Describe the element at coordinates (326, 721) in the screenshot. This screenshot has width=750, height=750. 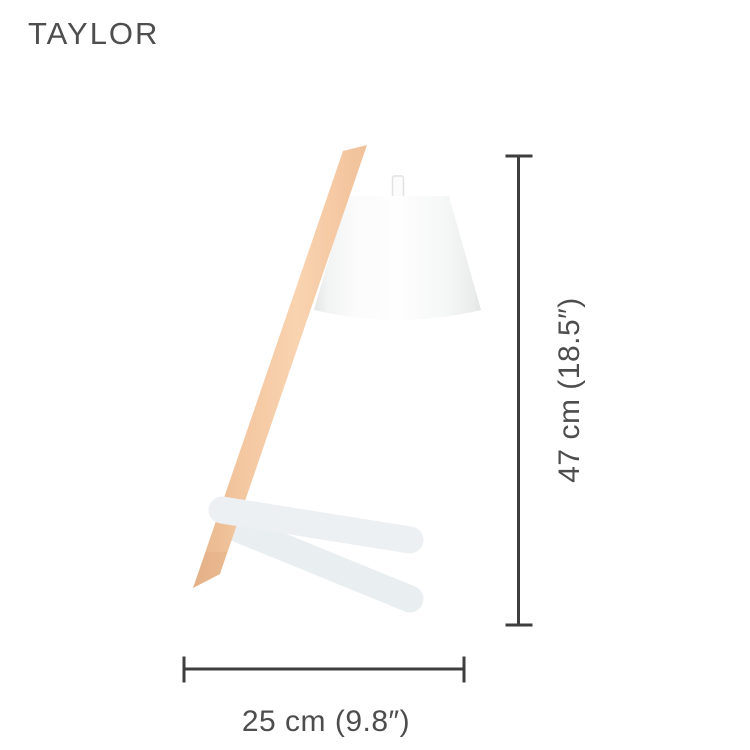
I see `width-dimension-label: 25 cm (9.8″)` at that location.